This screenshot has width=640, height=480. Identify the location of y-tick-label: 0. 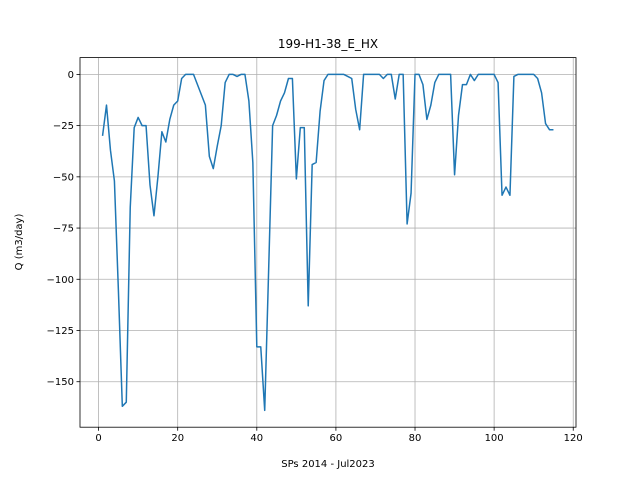
(71, 75).